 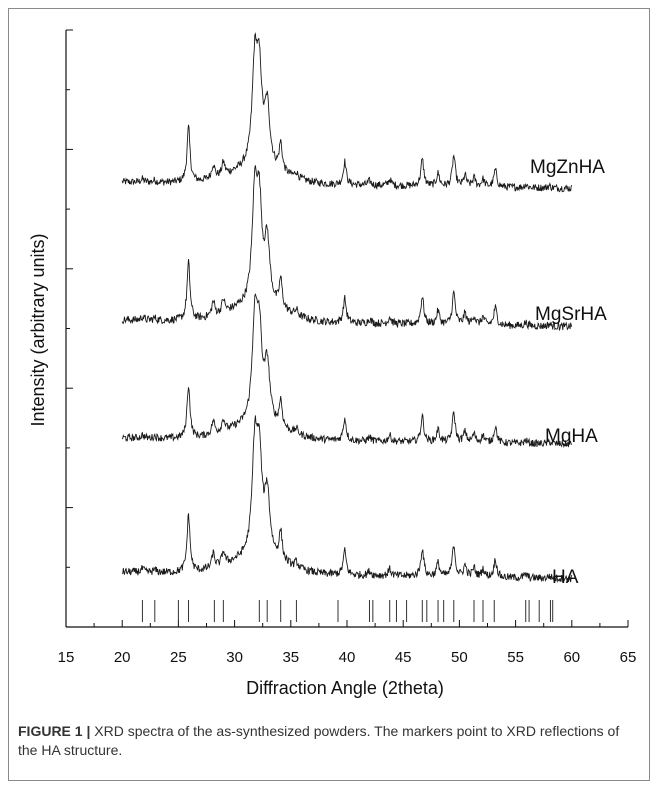 What do you see at coordinates (66, 657) in the screenshot?
I see `x-tick-label: 15` at bounding box center [66, 657].